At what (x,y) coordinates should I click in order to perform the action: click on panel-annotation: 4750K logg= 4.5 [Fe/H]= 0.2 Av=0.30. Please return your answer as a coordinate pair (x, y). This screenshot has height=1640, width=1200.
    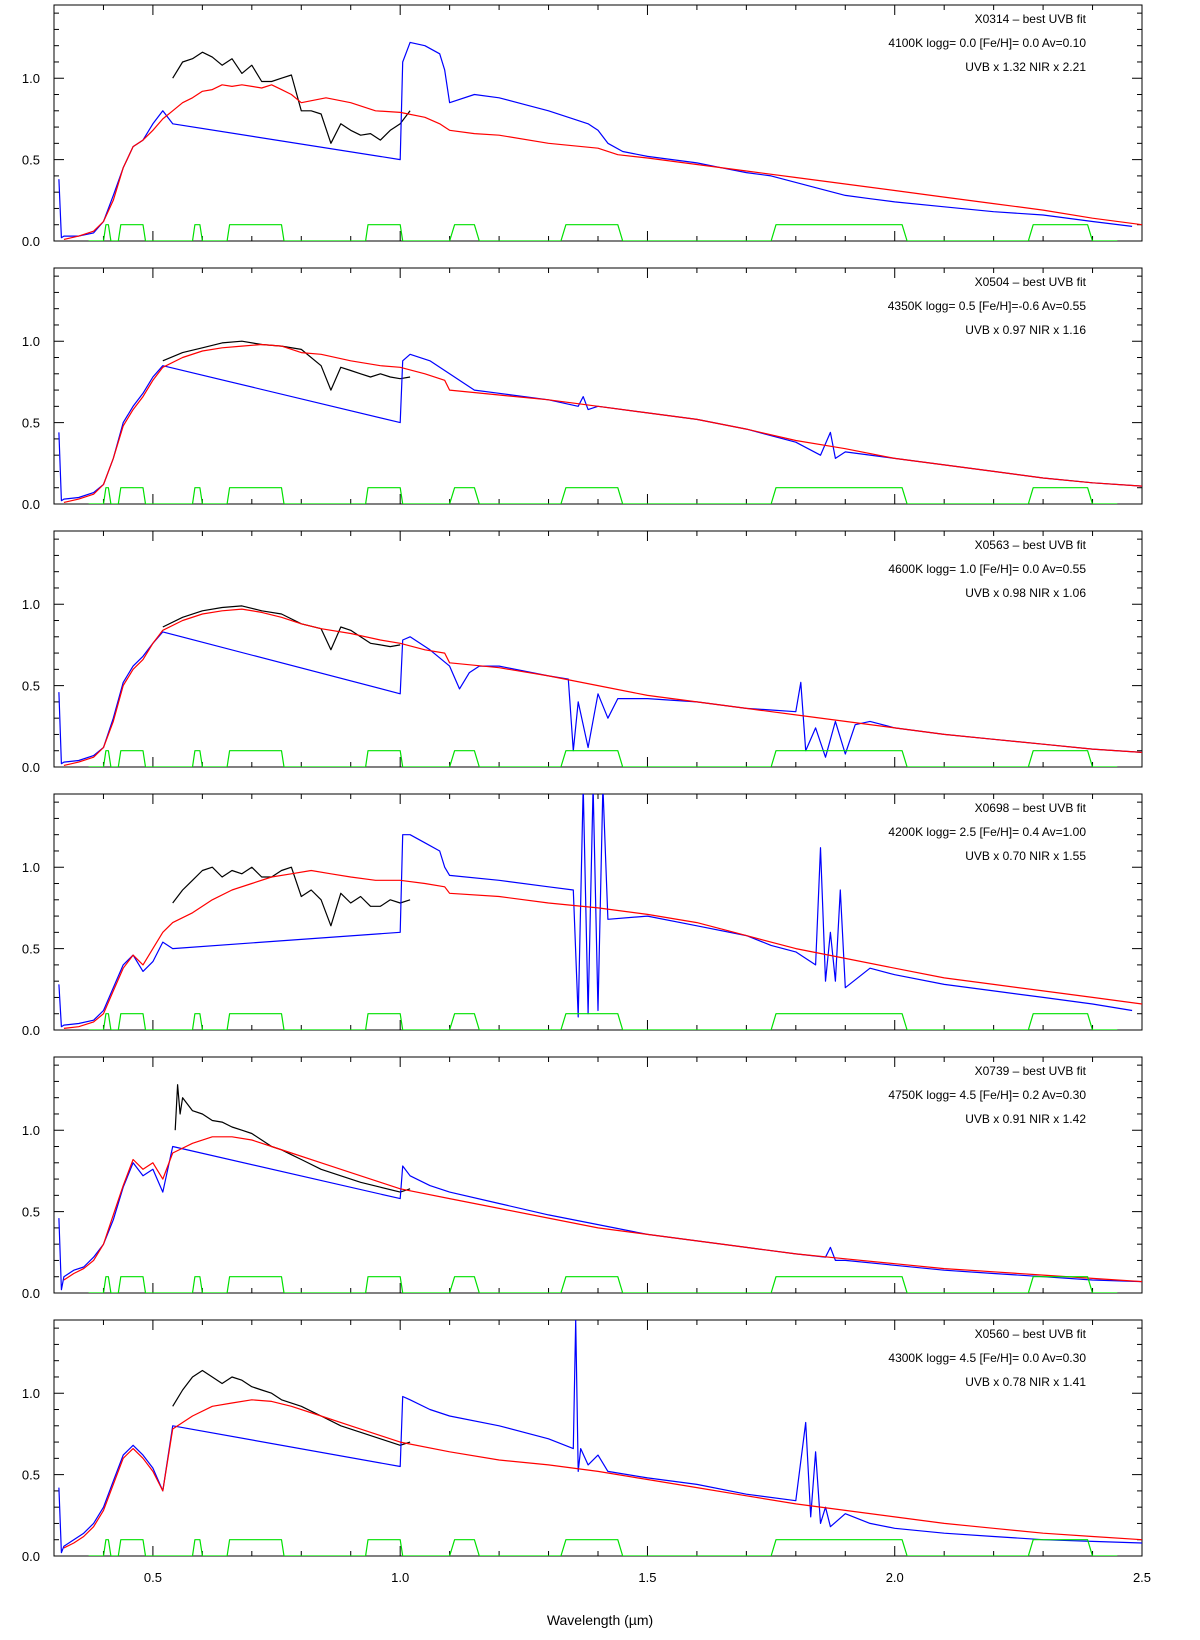
    Looking at the image, I should click on (987, 1095).